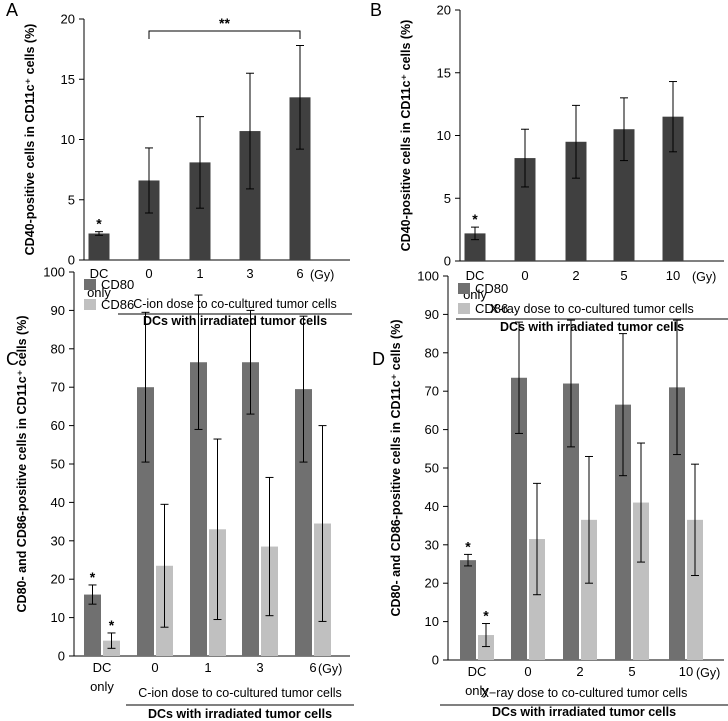 The width and height of the screenshot is (728, 721). I want to click on panel-d-y-tick-label: 80, so click(432, 352).